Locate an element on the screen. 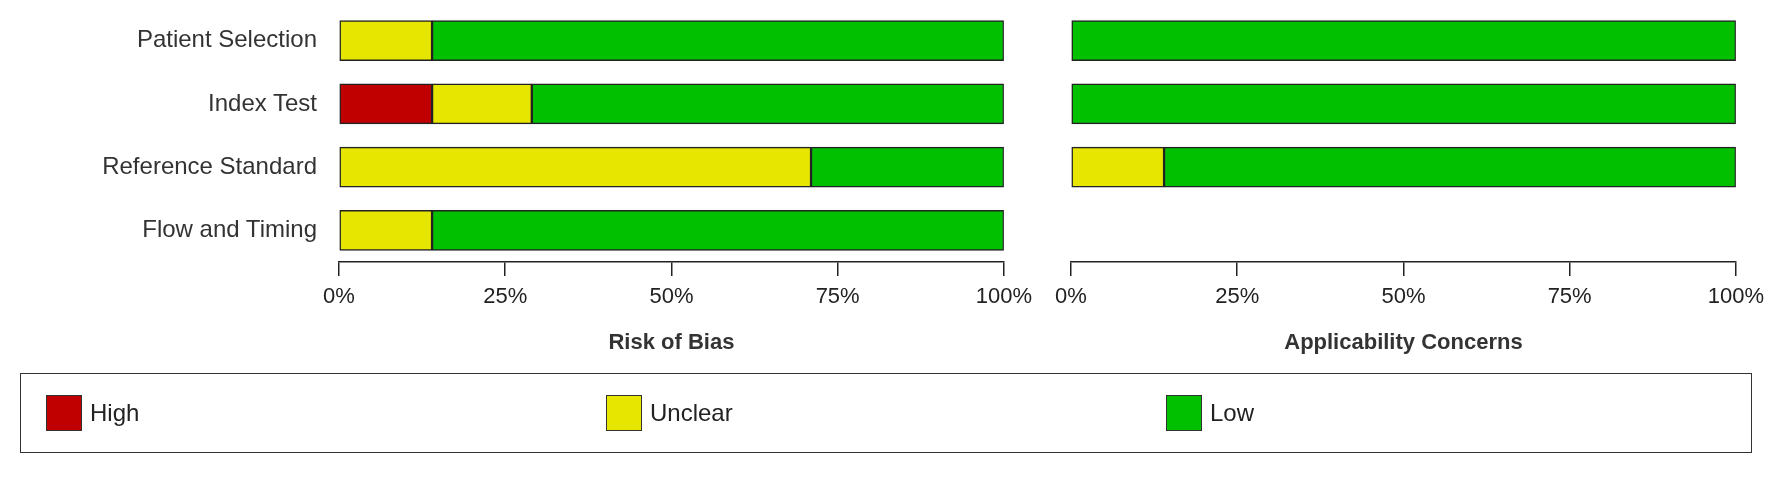  y-tick-label: Patient Selection is located at coordinates (226, 39).